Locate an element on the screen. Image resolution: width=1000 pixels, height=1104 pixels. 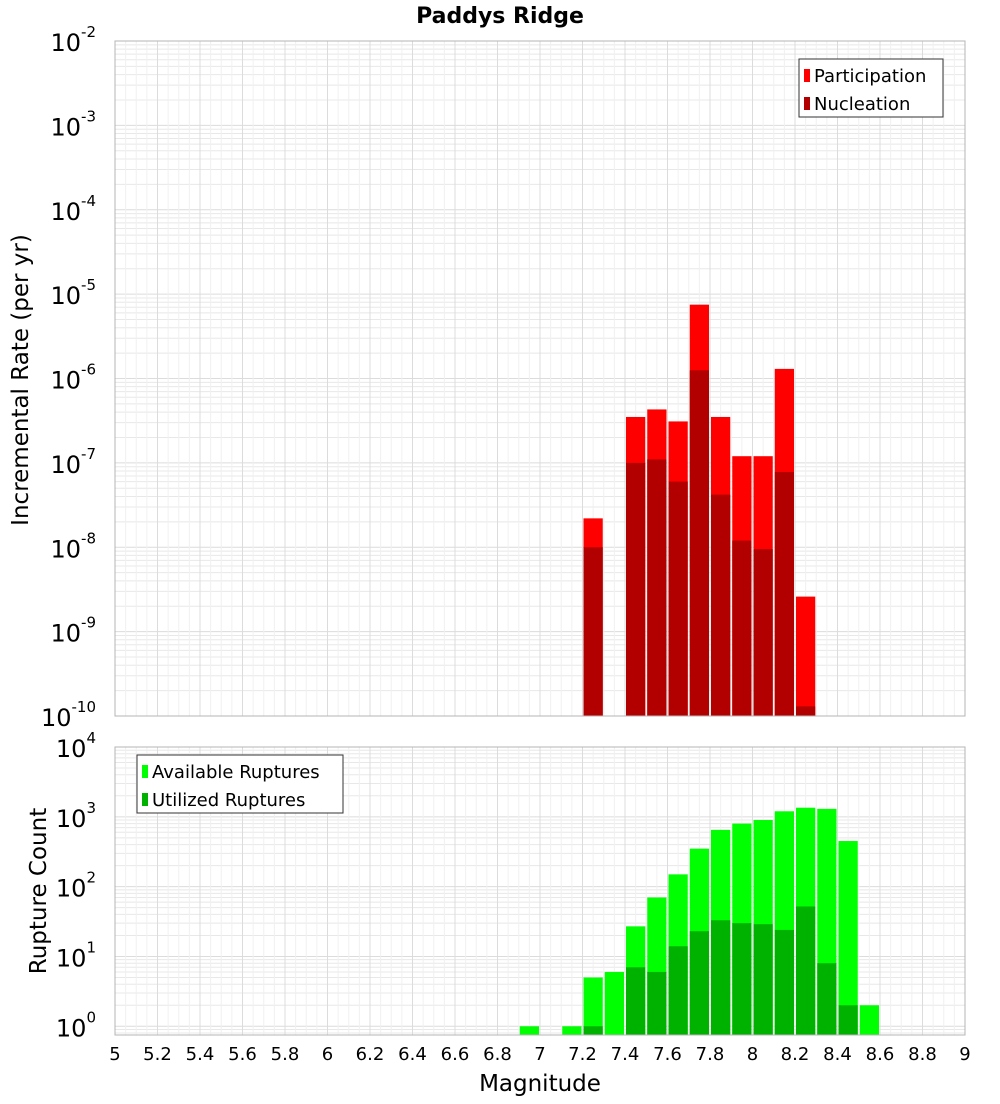
x-tick-label: 7.6 is located at coordinates (667, 1054).